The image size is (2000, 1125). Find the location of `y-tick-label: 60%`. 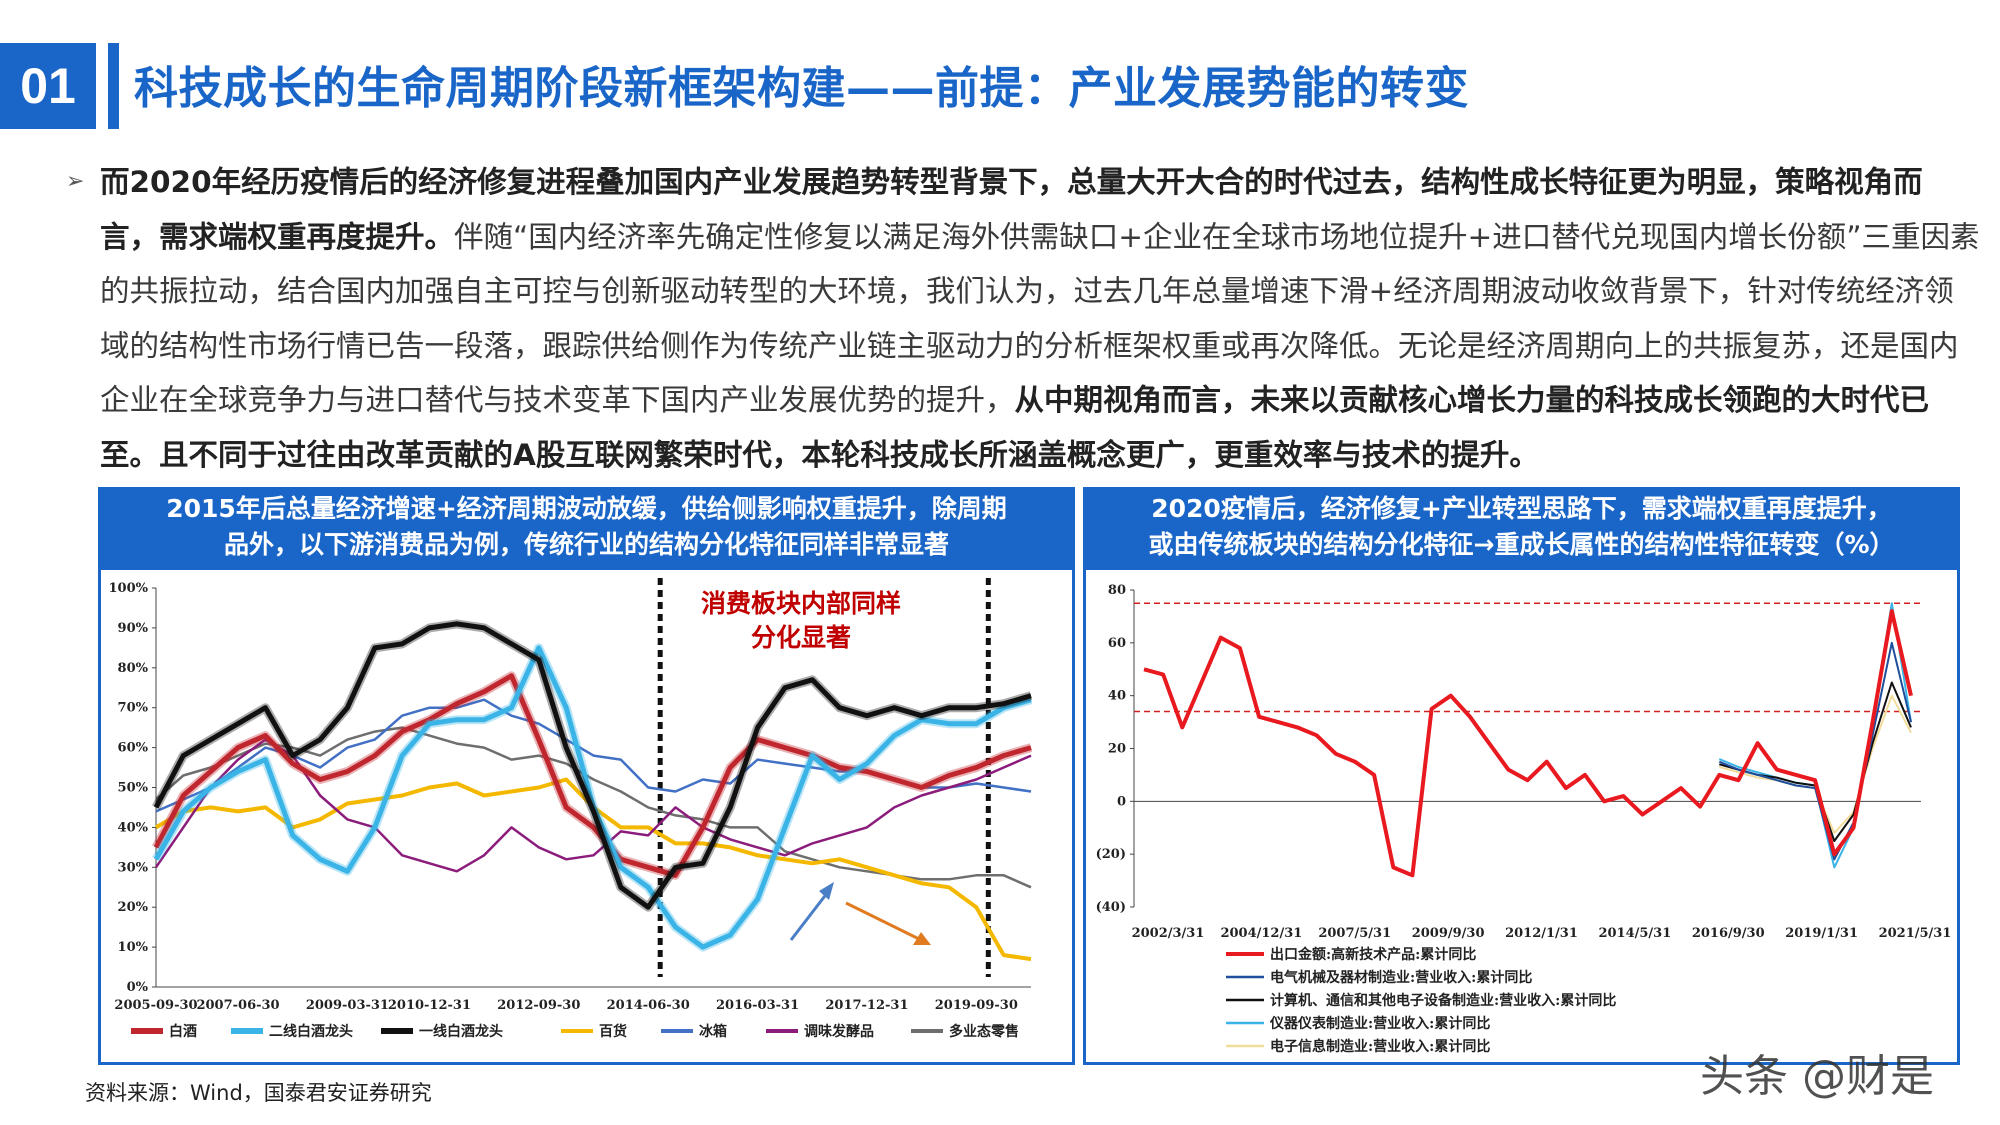

y-tick-label: 60% is located at coordinates (133, 748).